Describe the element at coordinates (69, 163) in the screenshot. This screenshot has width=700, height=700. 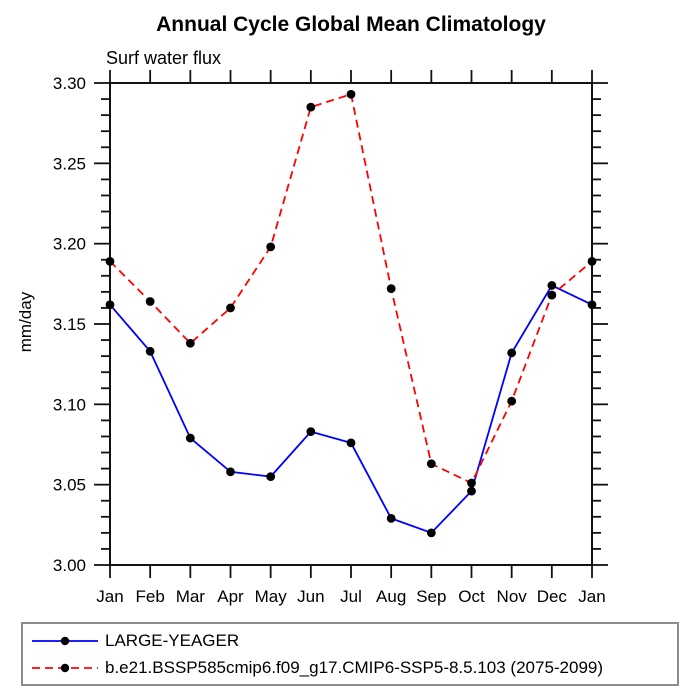
I see `y-tick-label: 3.25` at that location.